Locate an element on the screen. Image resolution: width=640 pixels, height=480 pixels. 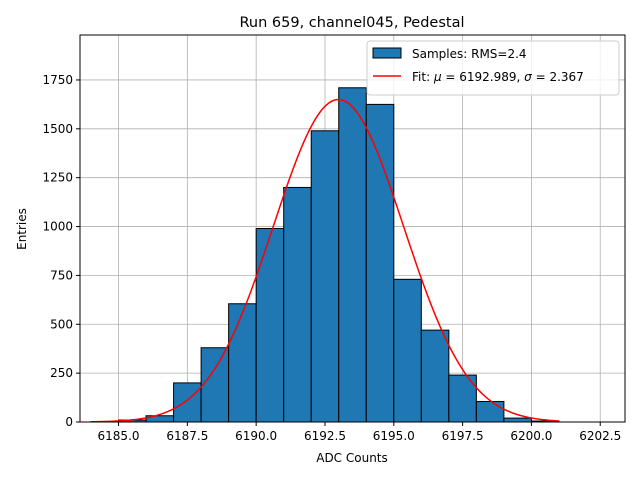
y-axis-label: Entries is located at coordinates (22, 229).